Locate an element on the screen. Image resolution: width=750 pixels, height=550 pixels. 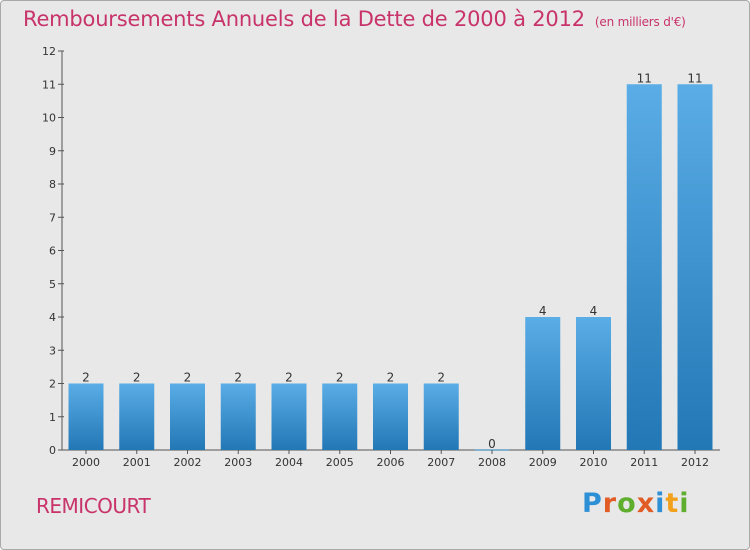
y-tick-label: 12 is located at coordinates (49, 51).